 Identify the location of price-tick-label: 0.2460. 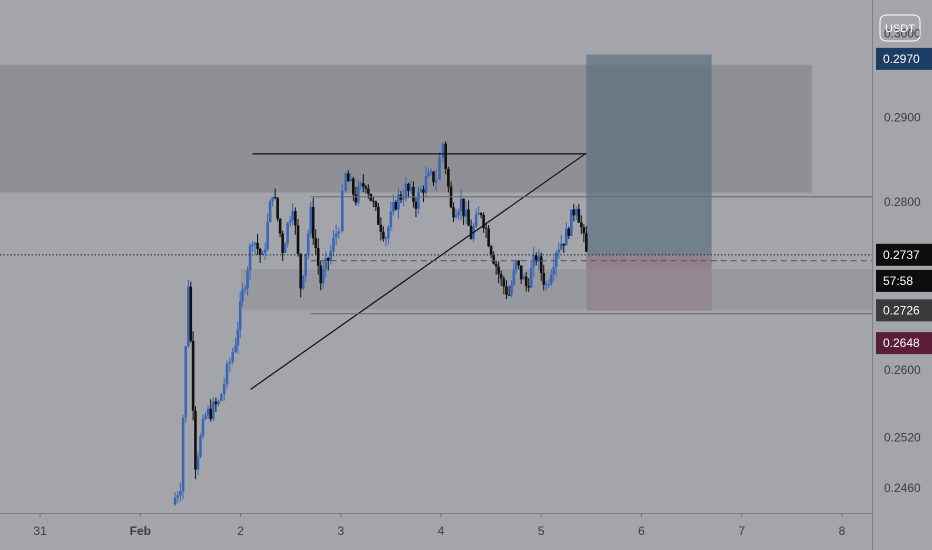
(902, 488).